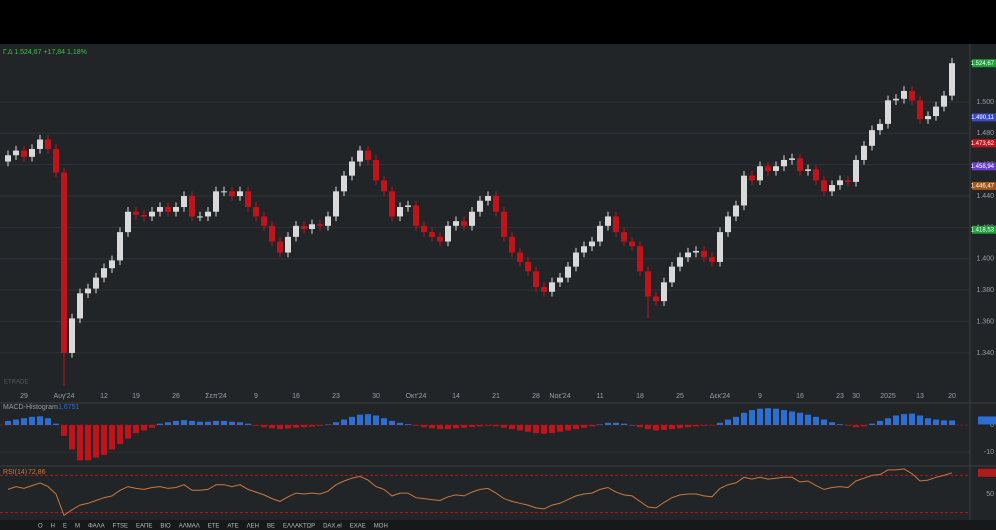 The image size is (996, 530). What do you see at coordinates (96, 527) in the screenshot?
I see `toolbar-button: ΦΑΛΑ` at bounding box center [96, 527].